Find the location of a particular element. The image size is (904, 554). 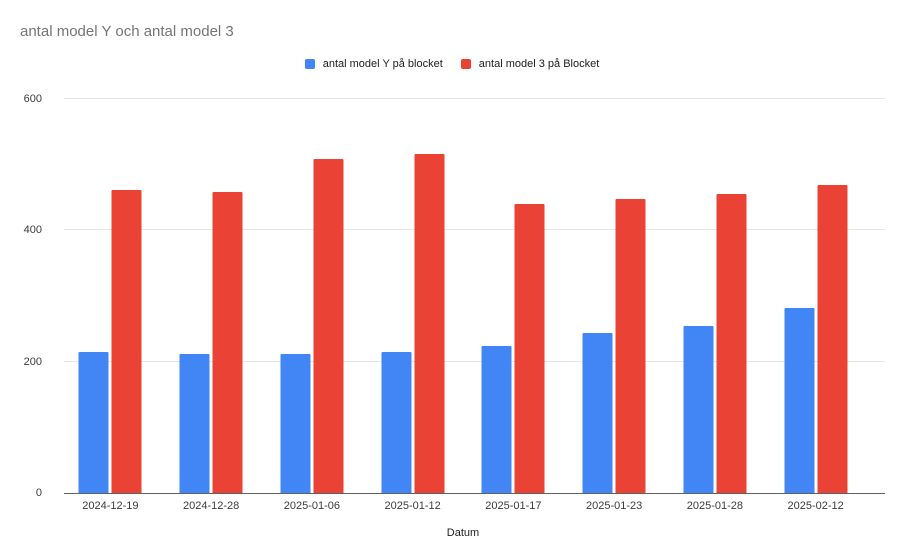

x-tick-label-2024-12-28: 2024-12-28 is located at coordinates (211, 506).